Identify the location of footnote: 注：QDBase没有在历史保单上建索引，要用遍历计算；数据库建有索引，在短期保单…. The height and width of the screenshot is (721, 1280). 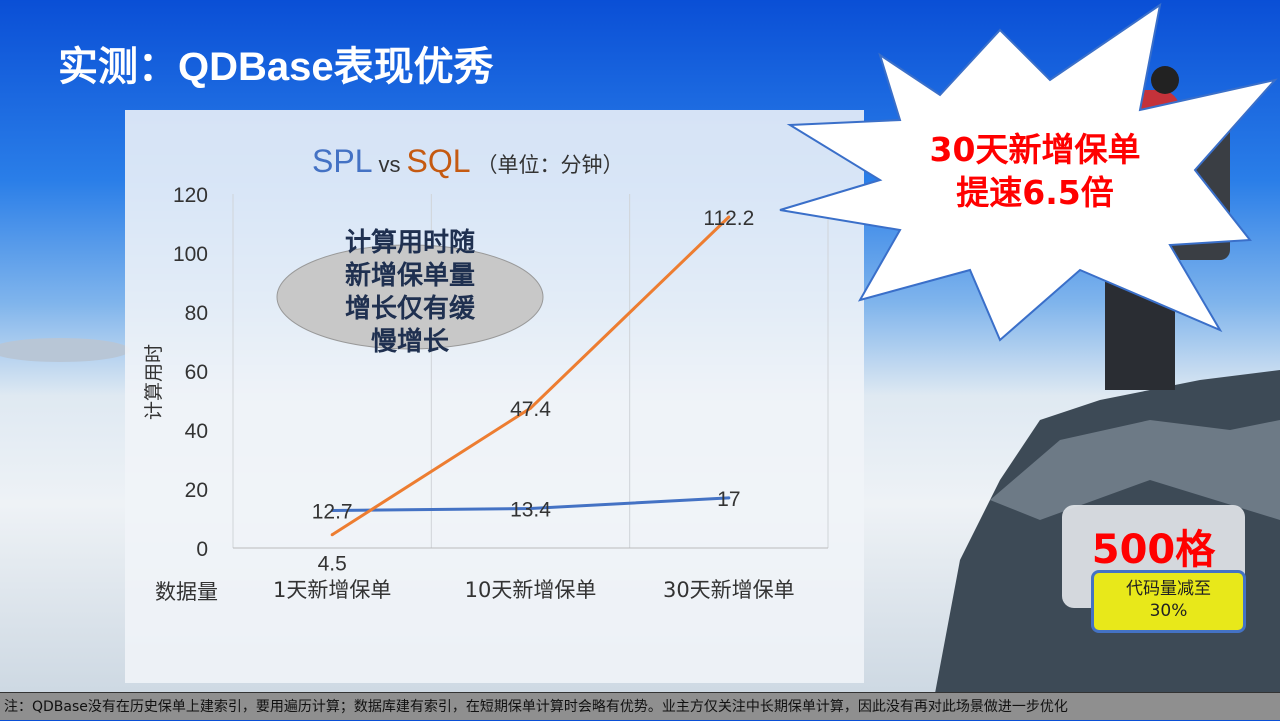
(640, 706).